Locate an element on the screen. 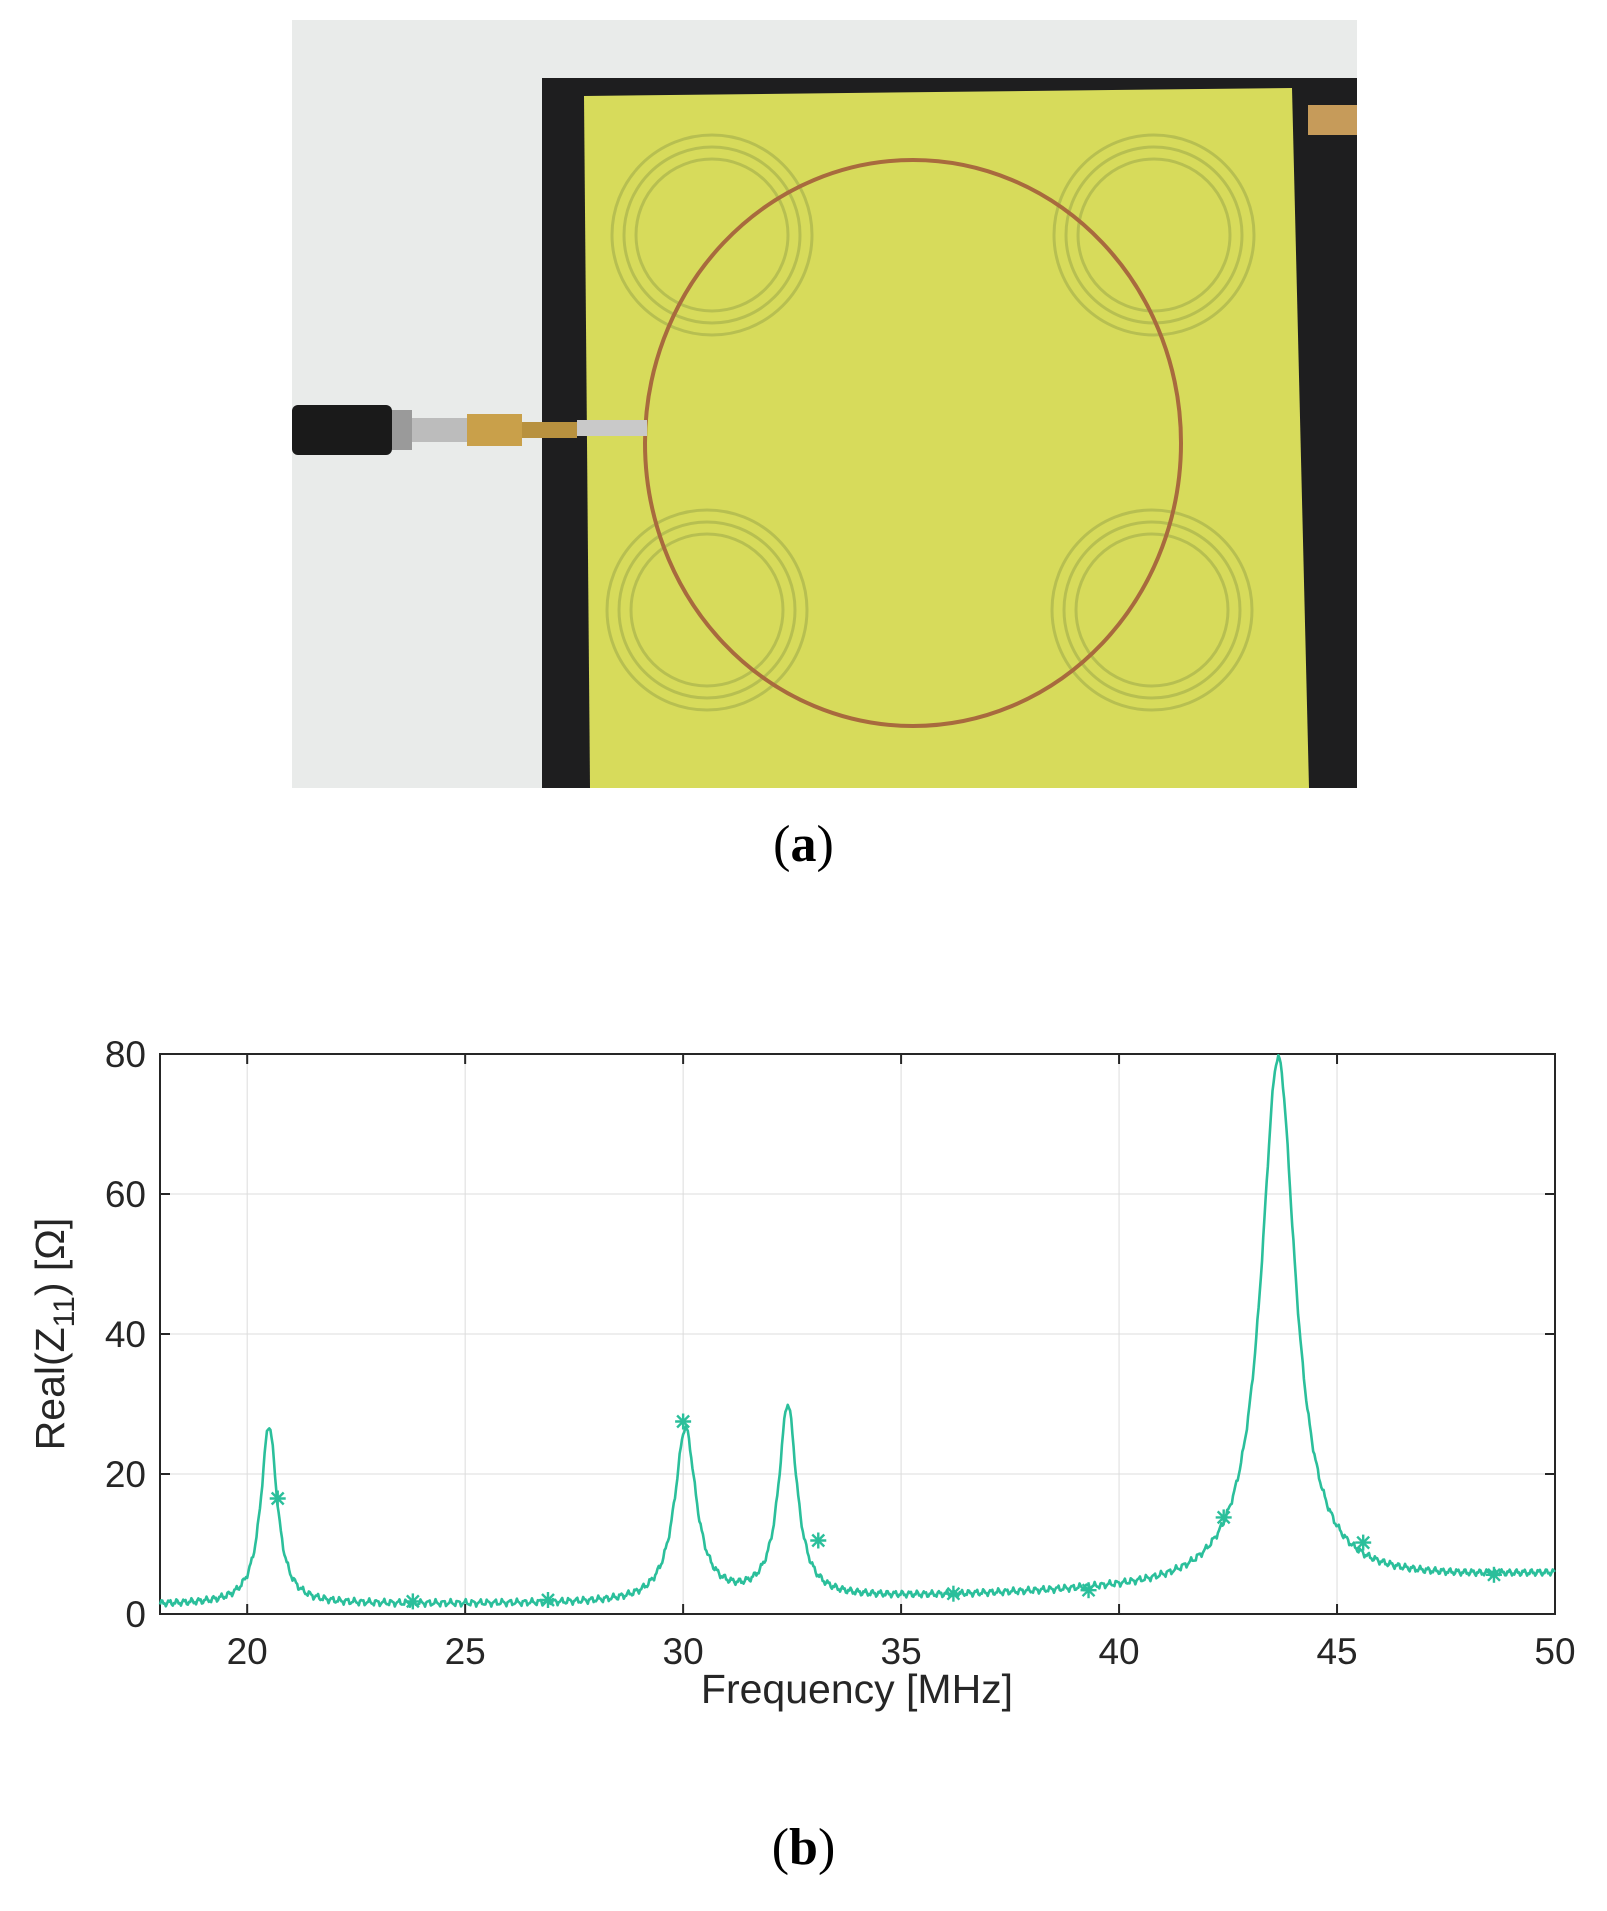 The image size is (1607, 1911). caption-a: (a) is located at coordinates (803, 844).